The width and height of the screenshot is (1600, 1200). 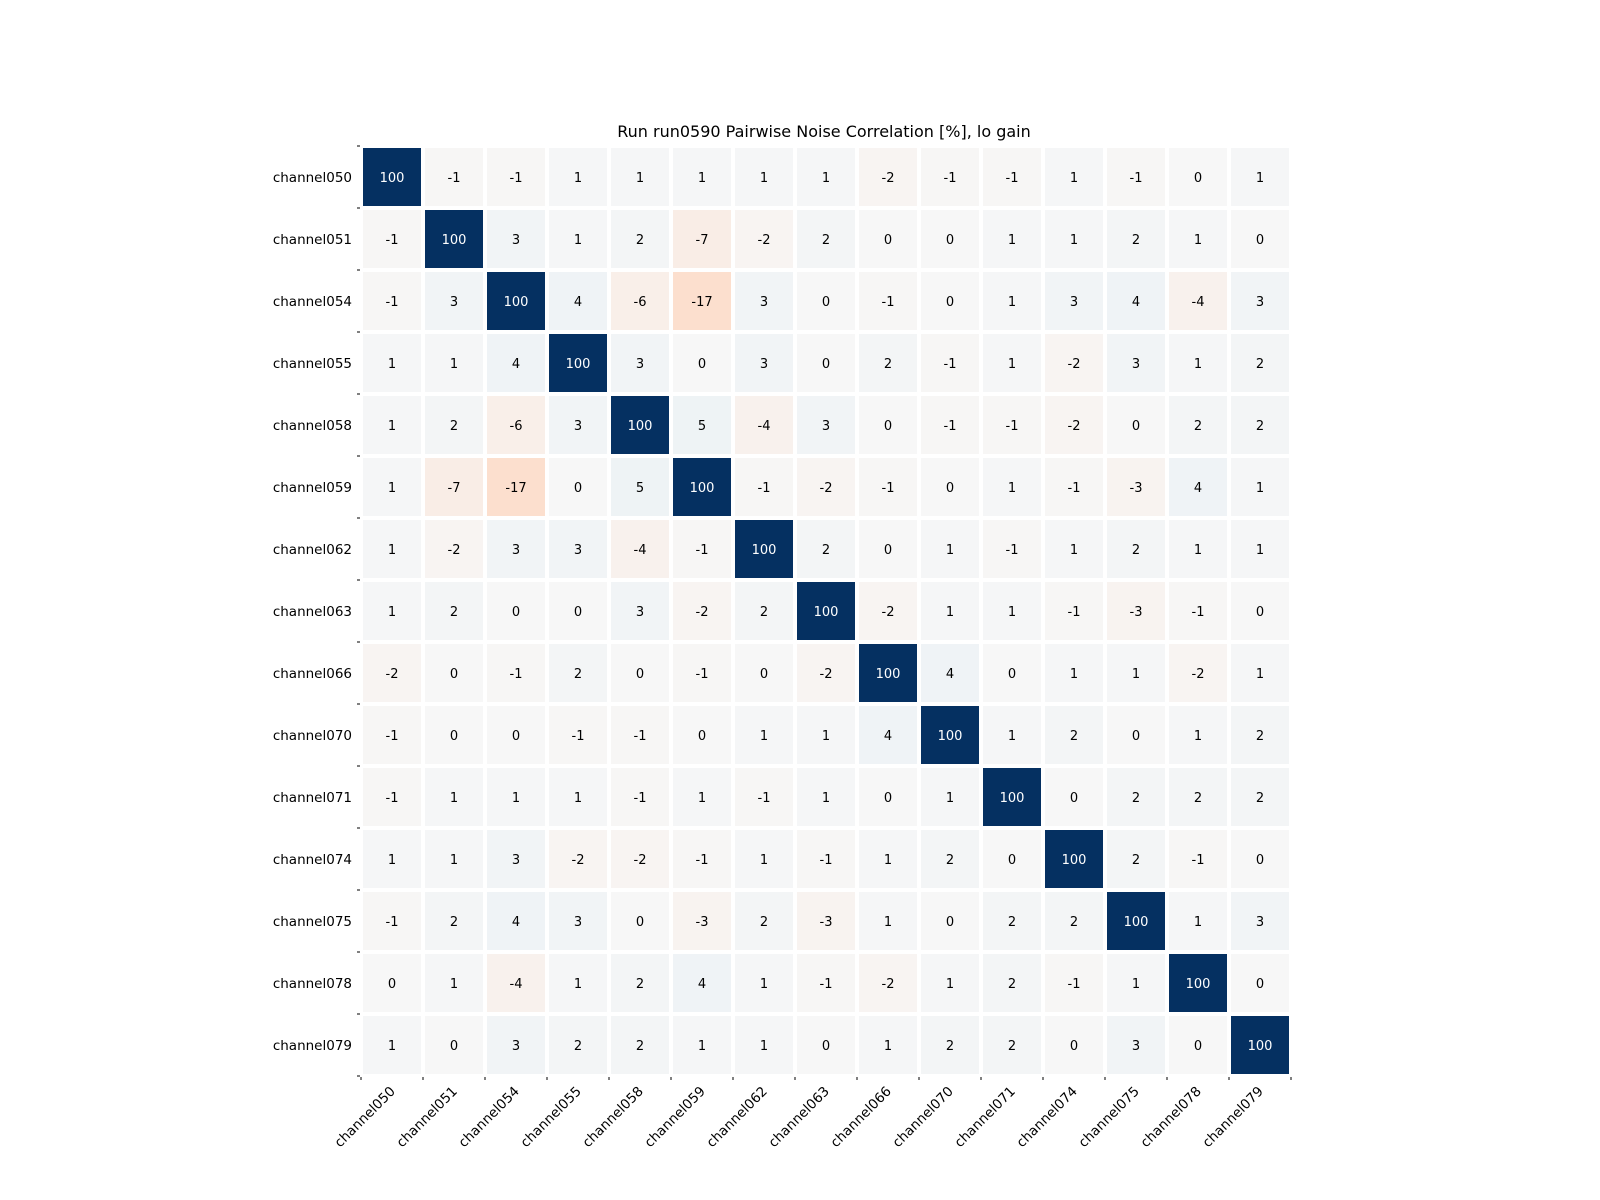 I want to click on cell-value-label: 100, so click(x=764, y=550).